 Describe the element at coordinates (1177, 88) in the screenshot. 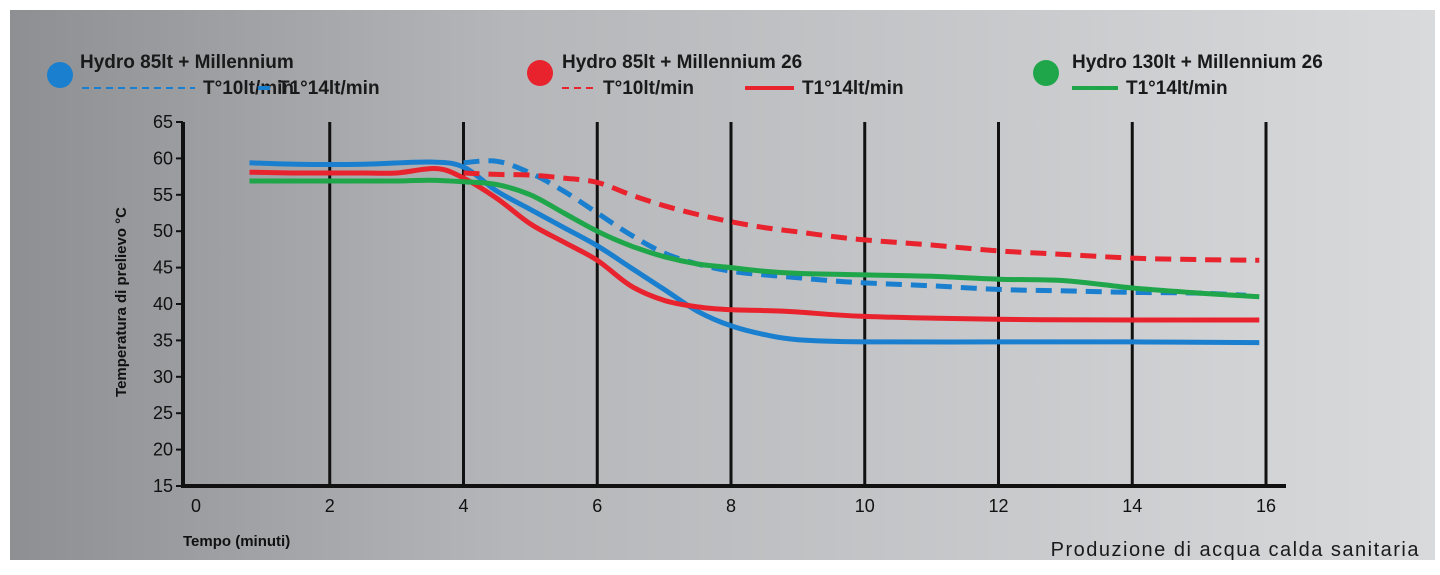

I see `legend-entry-2-0: T1°14lt/min` at that location.